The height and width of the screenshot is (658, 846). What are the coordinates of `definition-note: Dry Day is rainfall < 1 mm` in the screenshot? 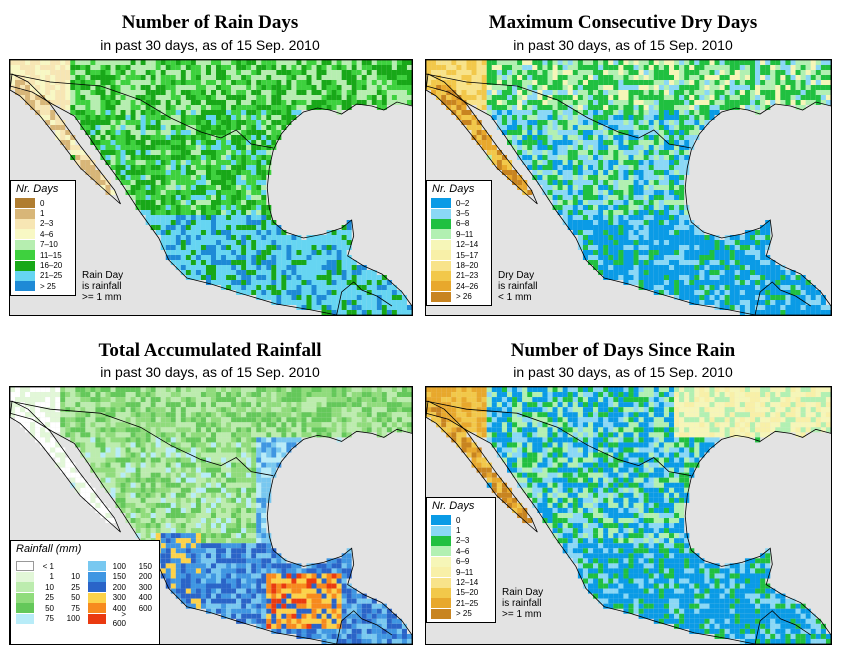 It's located at (518, 286).